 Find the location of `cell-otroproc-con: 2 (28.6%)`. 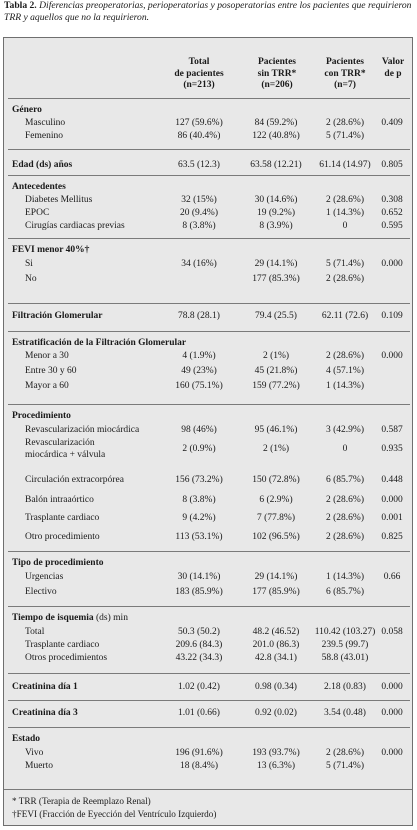

cell-otroproc-con: 2 (28.6%) is located at coordinates (345, 537).